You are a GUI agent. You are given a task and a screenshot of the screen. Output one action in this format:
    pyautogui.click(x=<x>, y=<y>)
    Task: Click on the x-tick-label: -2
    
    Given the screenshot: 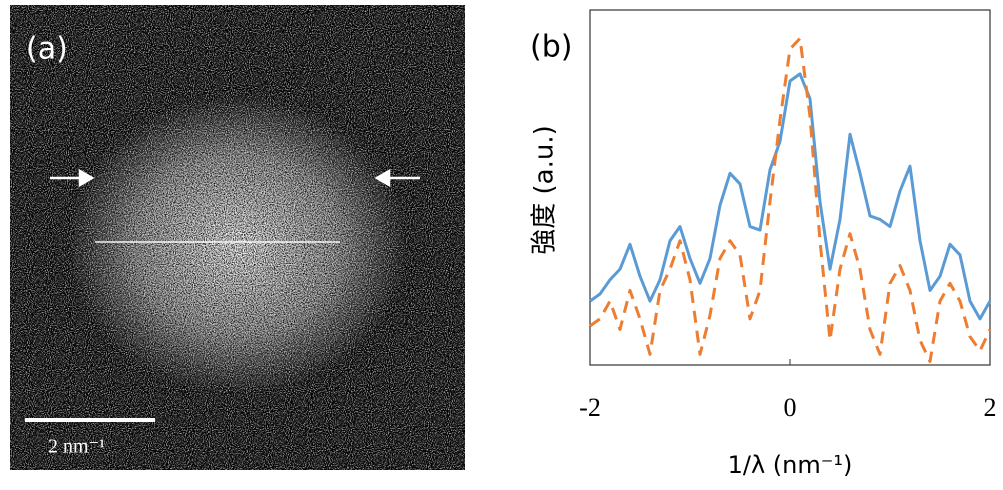 What is the action you would take?
    pyautogui.click(x=590, y=407)
    